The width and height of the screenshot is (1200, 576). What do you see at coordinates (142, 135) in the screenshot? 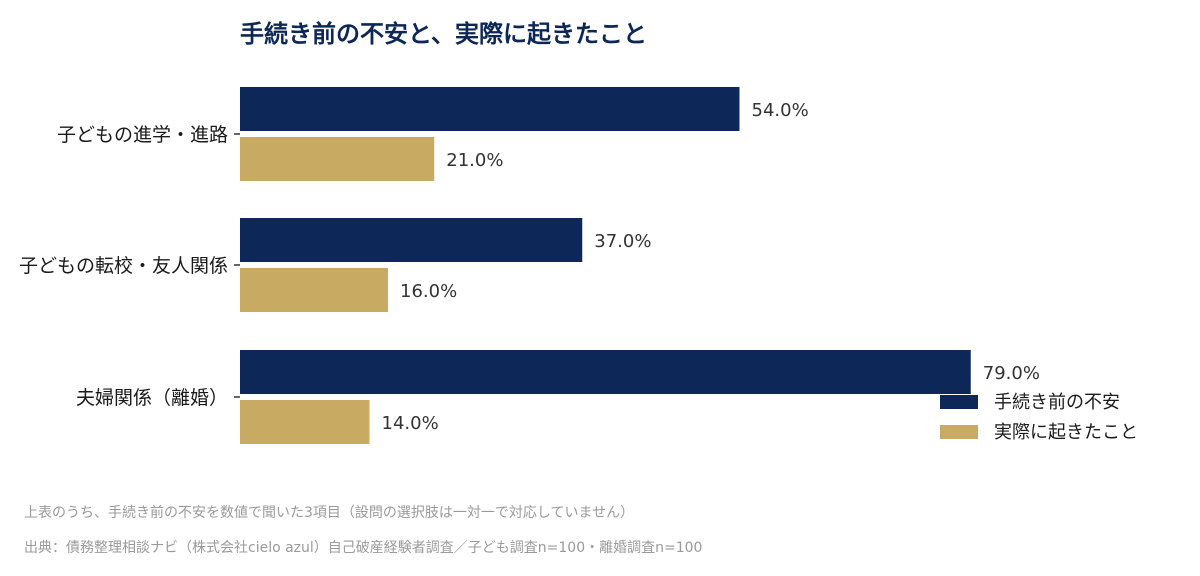
I see `category-label: 子どもの進学・進路` at bounding box center [142, 135].